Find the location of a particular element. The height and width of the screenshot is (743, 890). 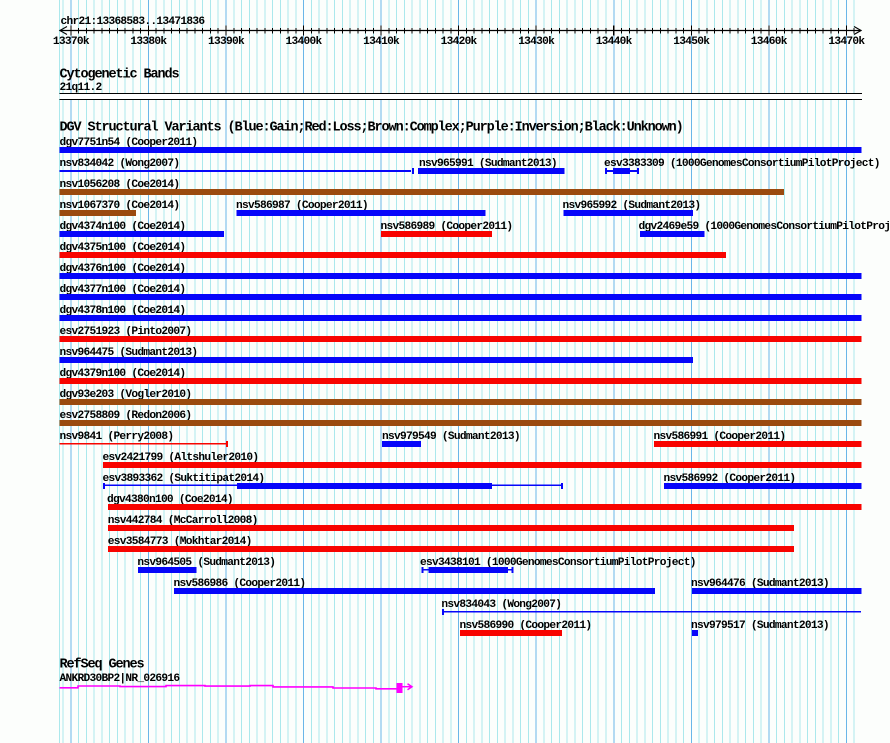

svg-text: 13440k is located at coordinates (614, 42).